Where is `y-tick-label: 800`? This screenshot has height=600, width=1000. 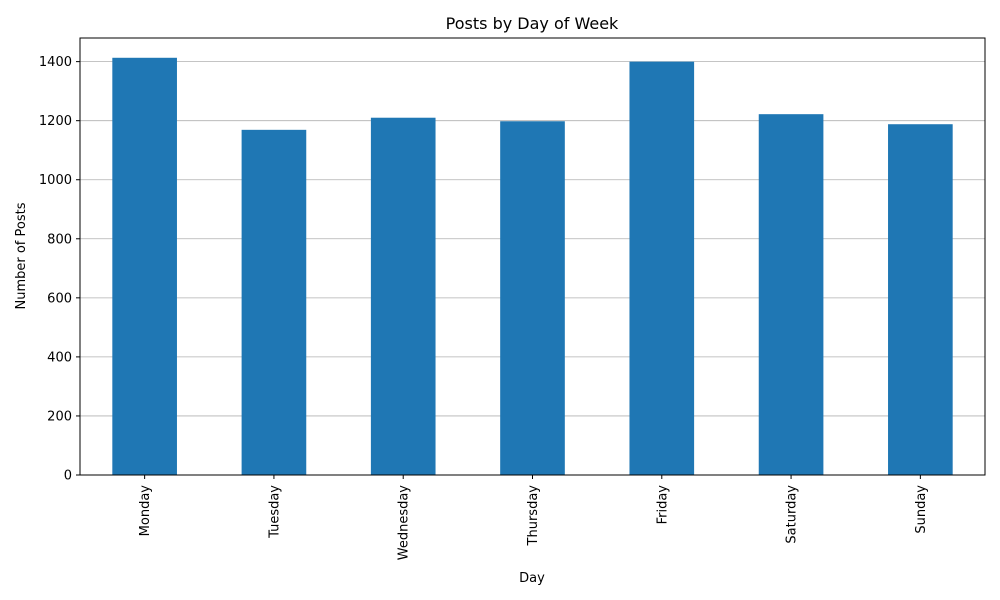 y-tick-label: 800 is located at coordinates (59, 239).